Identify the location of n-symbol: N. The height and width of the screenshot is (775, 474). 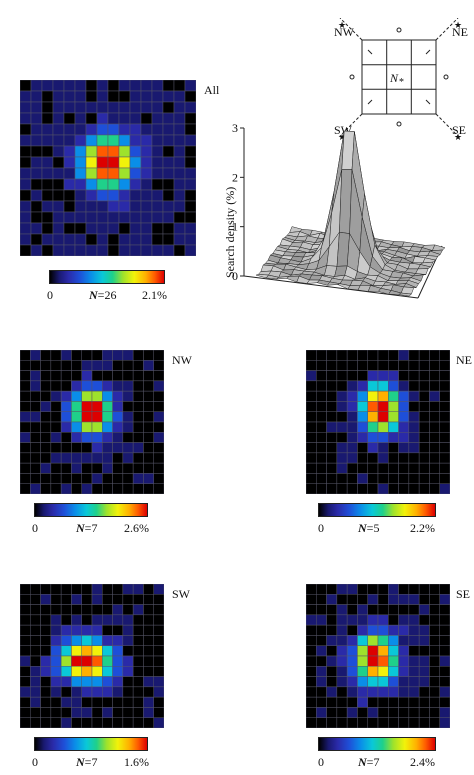
(362, 762).